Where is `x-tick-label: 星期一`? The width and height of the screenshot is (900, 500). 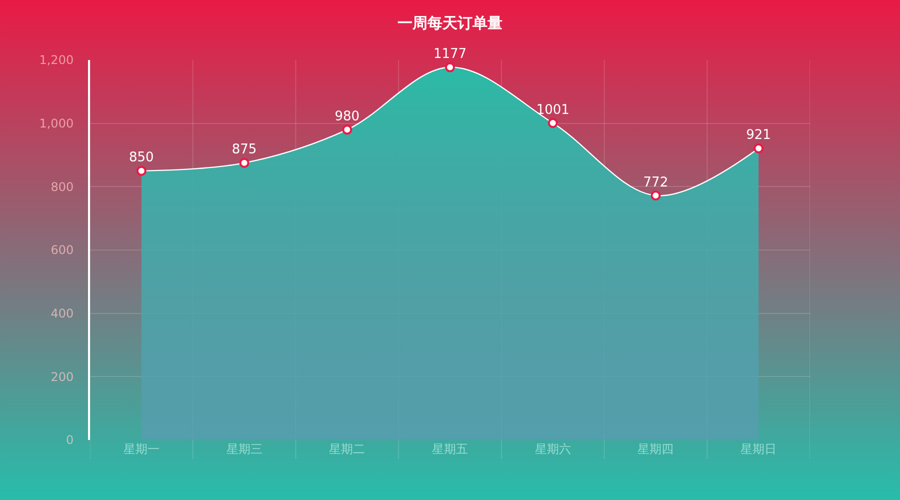
x-tick-label: 星期一 is located at coordinates (141, 449).